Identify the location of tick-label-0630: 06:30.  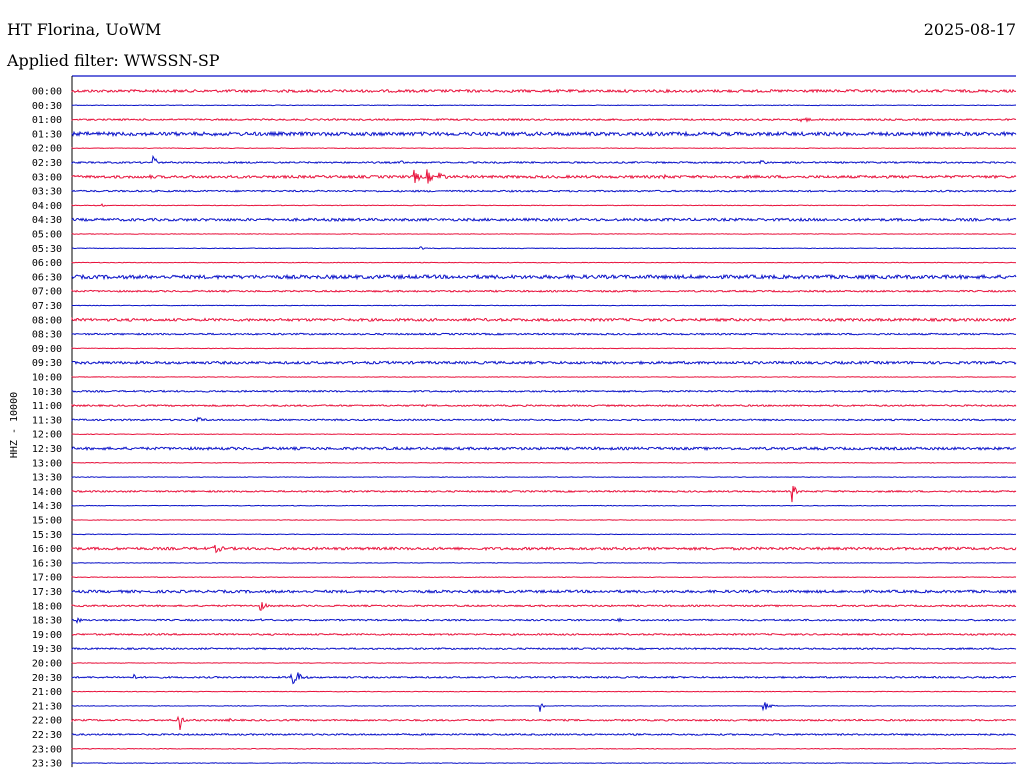
(47, 277).